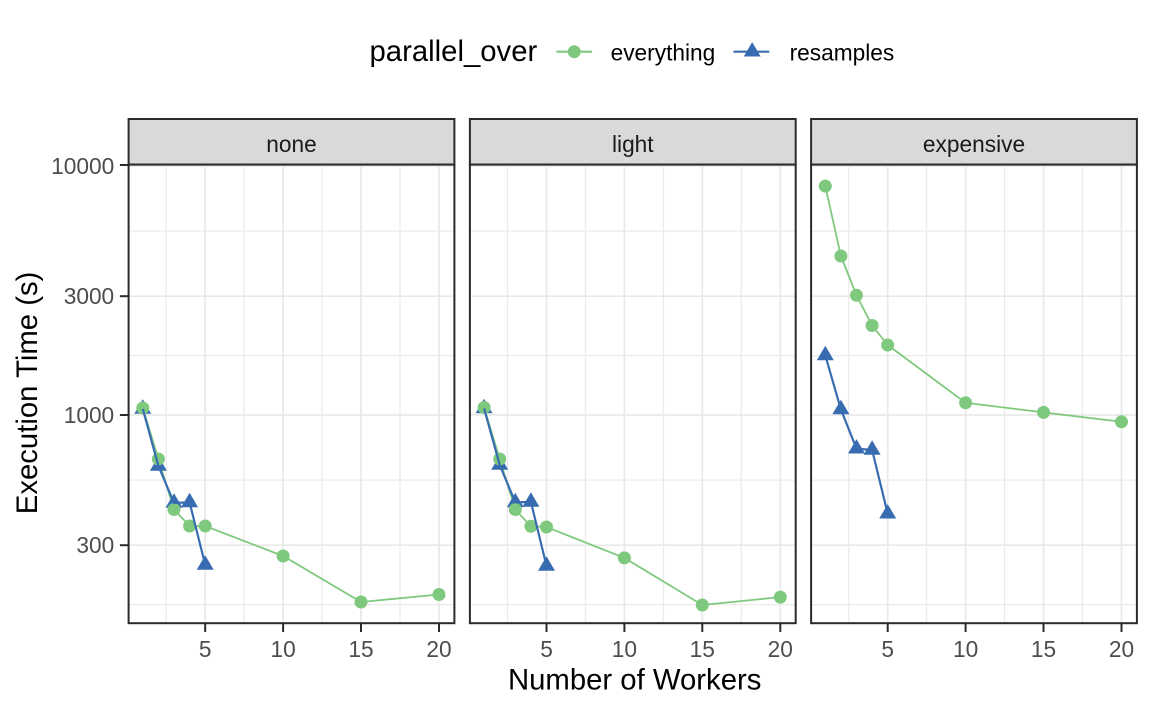  I want to click on svg-text: everything, so click(663, 53).